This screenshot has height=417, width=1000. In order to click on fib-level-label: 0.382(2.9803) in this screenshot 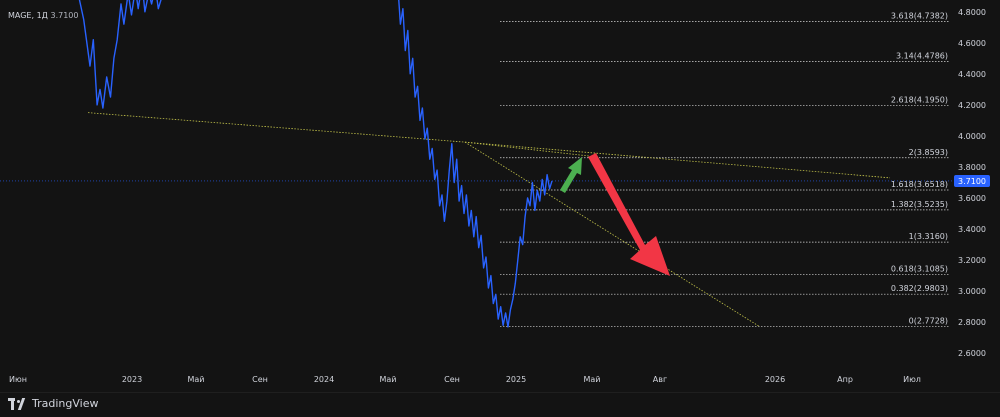, I will do `click(919, 288)`.